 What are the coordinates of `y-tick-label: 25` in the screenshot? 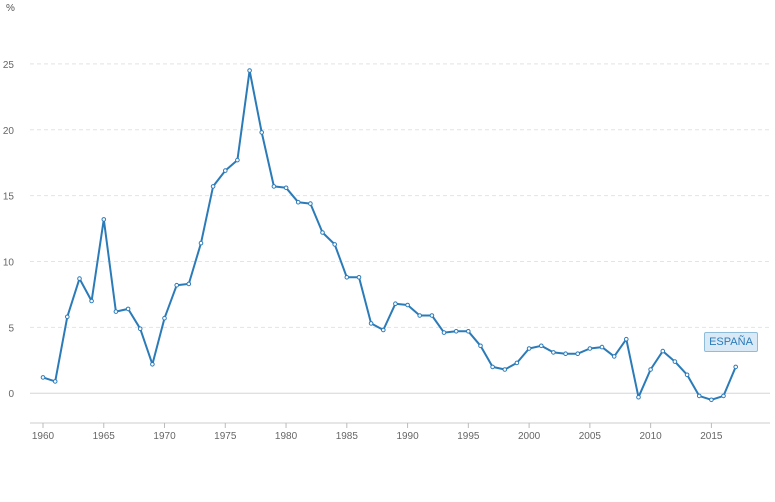 It's located at (9, 65).